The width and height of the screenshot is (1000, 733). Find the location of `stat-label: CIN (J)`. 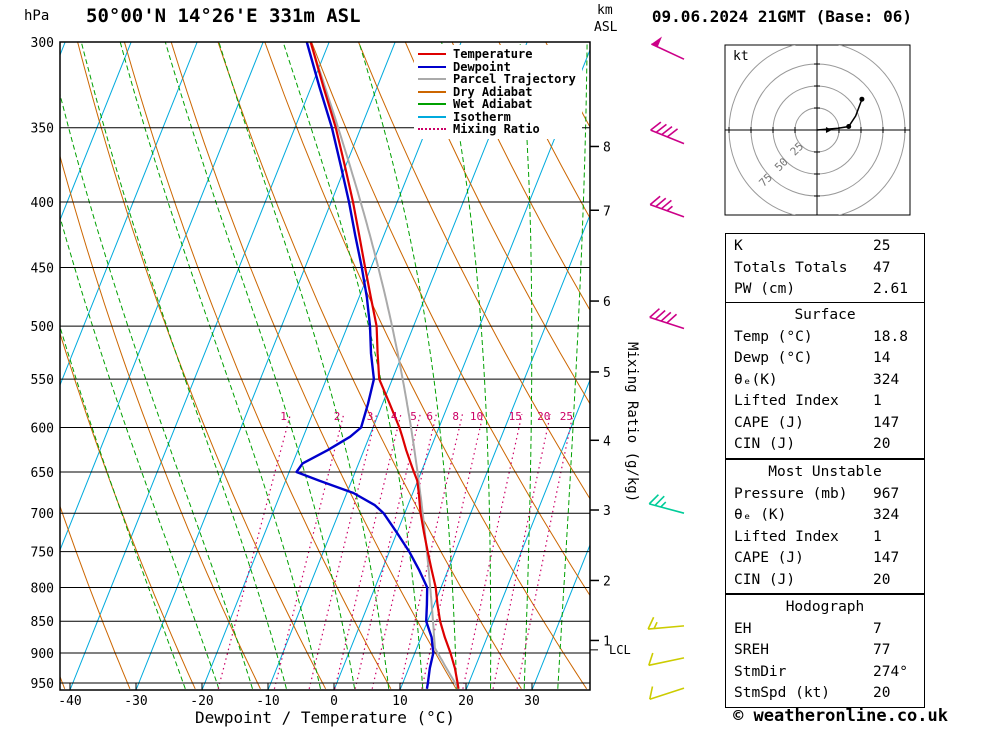

stat-label: CIN (J) is located at coordinates (765, 579).